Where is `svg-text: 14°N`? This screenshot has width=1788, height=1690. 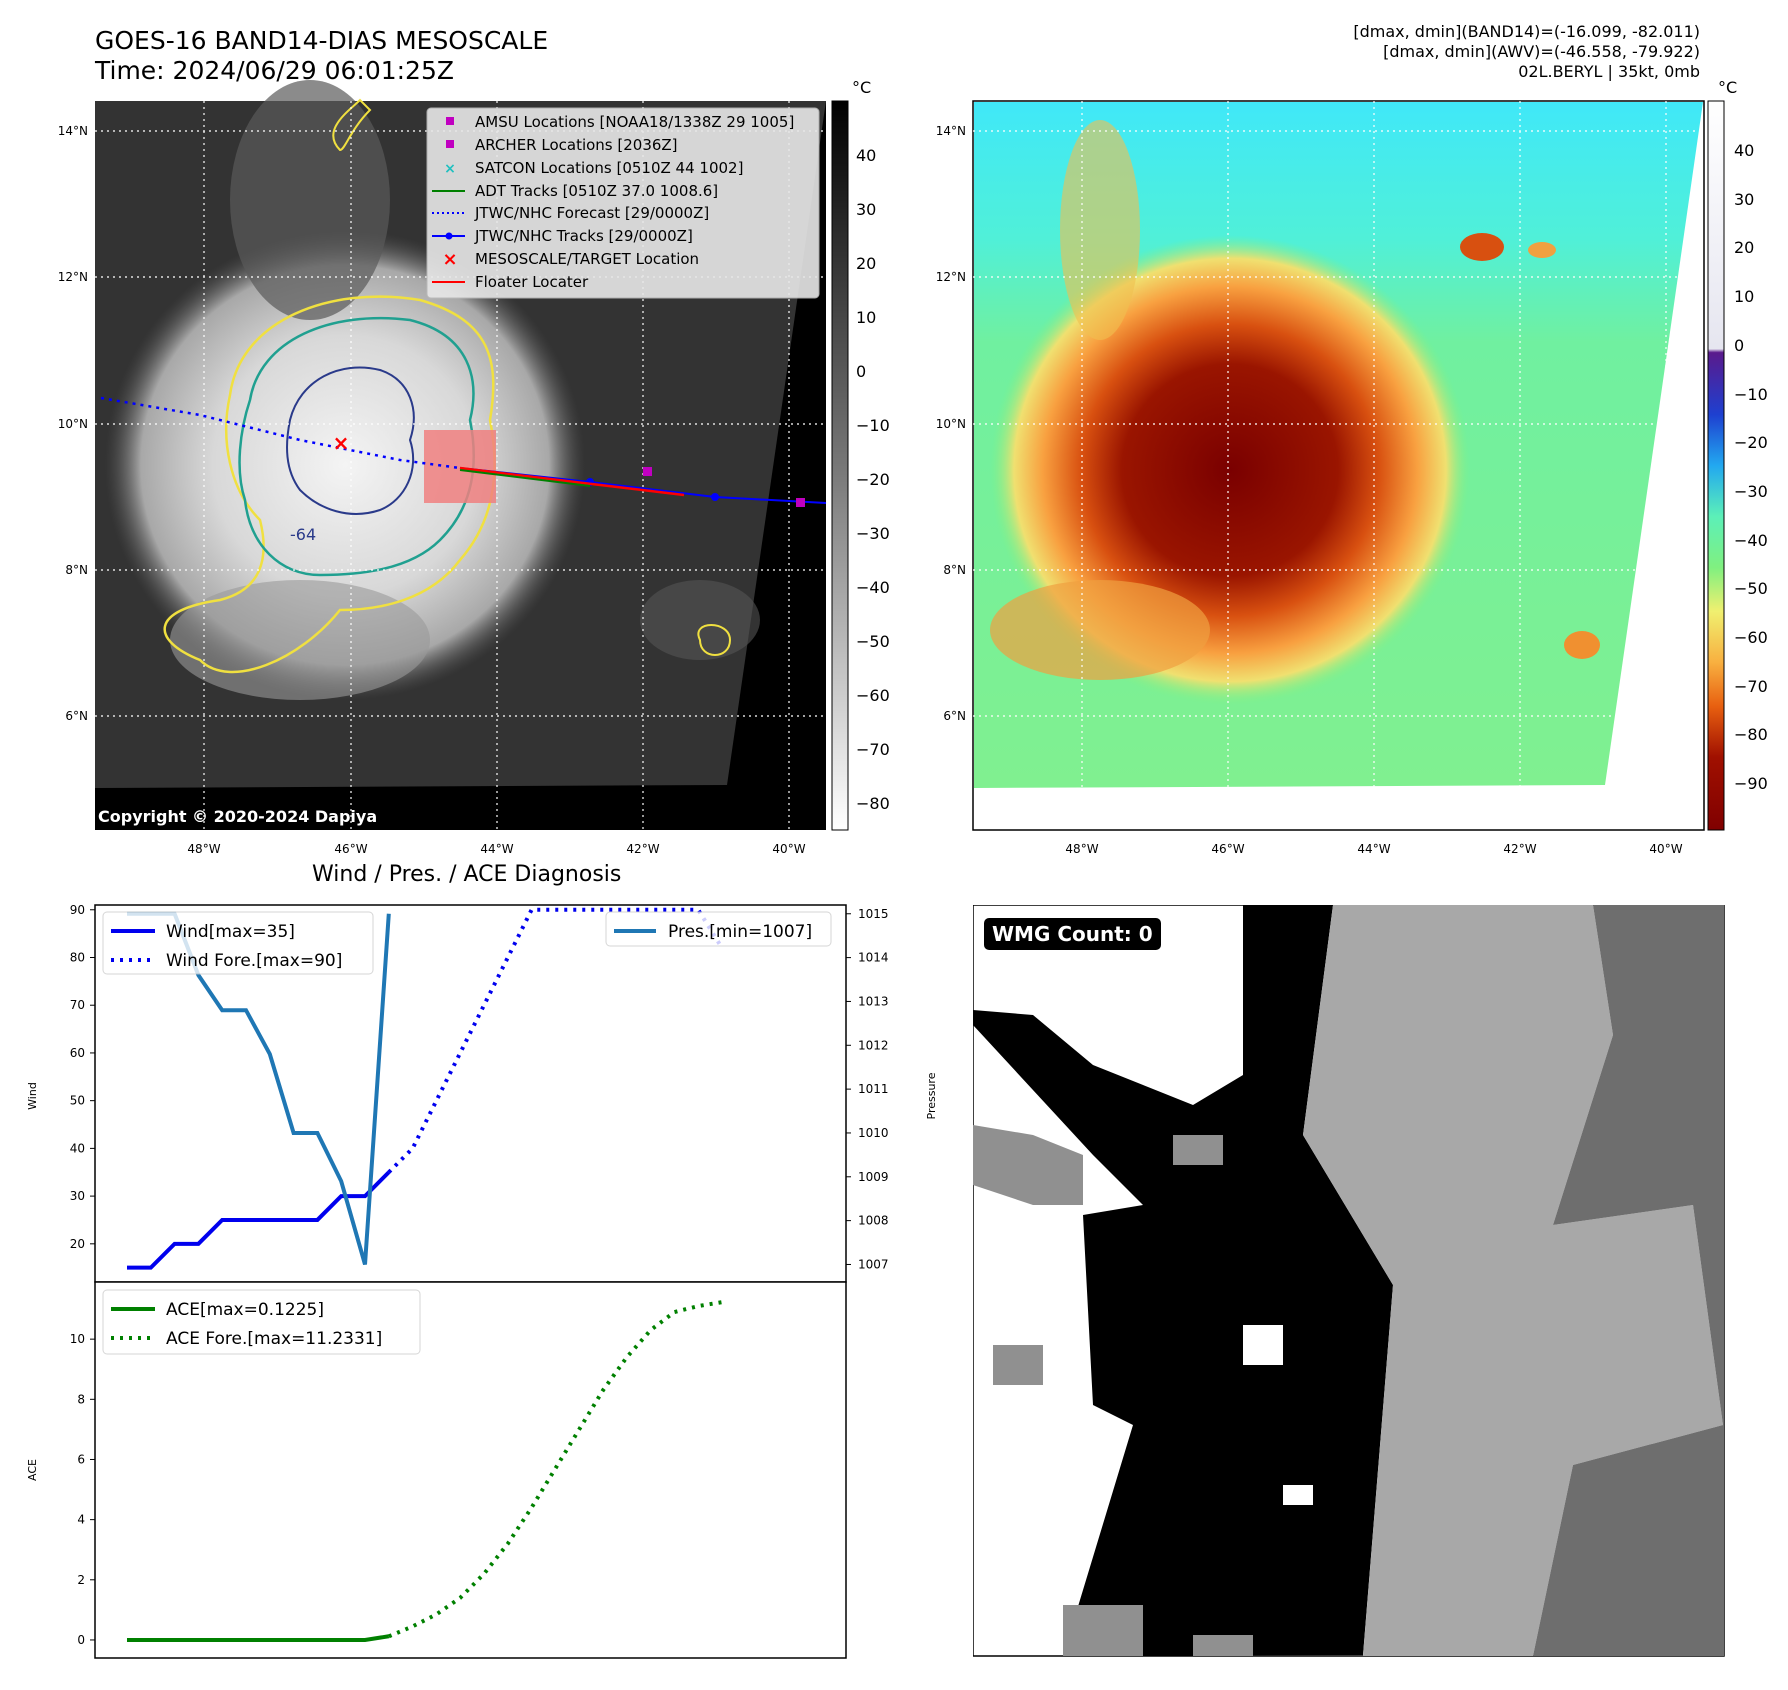 svg-text: 14°N is located at coordinates (951, 131).